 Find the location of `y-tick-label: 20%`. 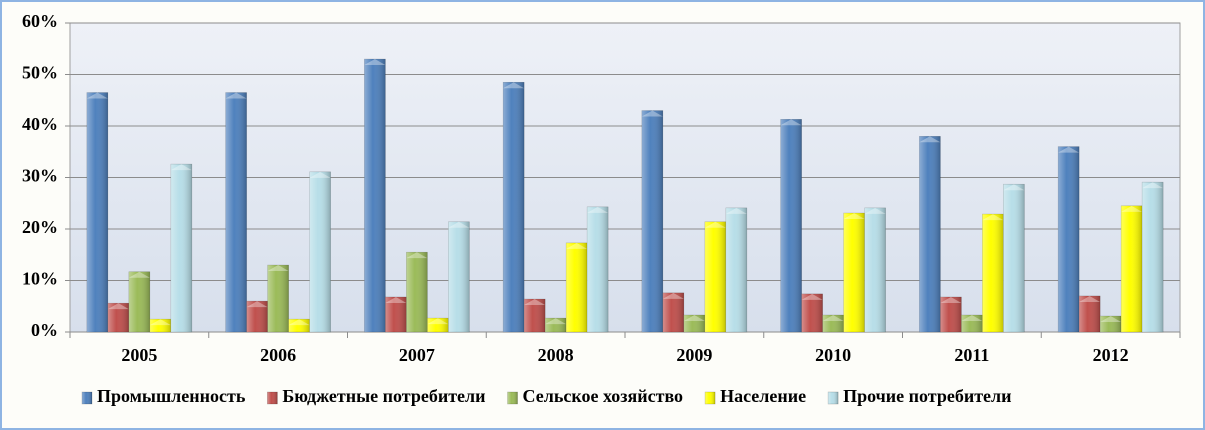

y-tick-label: 20% is located at coordinates (40, 227).